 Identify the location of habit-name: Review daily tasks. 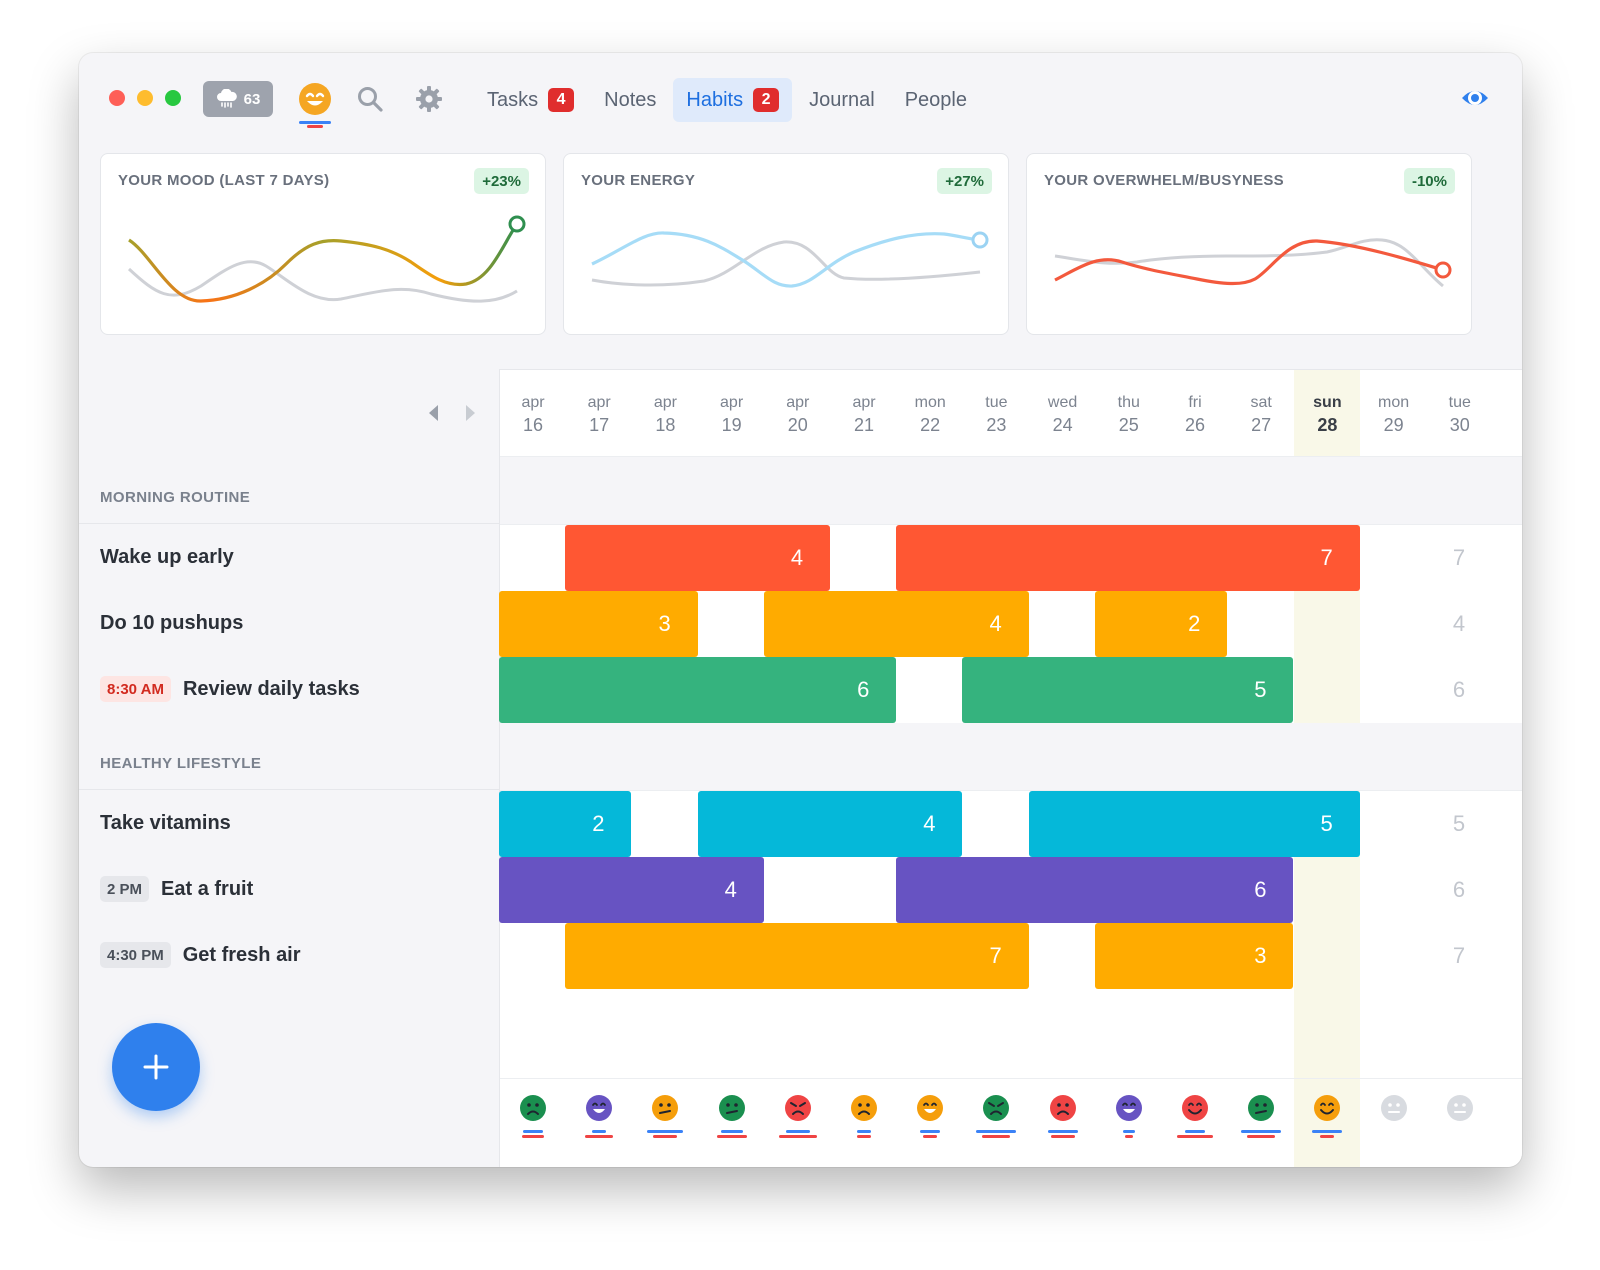
(271, 688).